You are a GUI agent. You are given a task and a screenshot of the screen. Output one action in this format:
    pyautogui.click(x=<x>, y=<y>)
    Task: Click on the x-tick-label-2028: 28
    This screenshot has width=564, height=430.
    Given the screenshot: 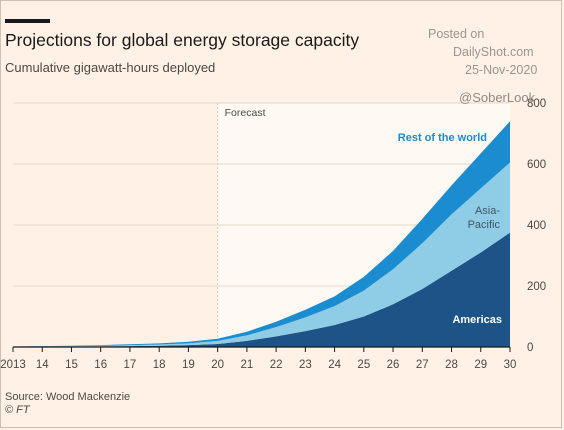 What is the action you would take?
    pyautogui.click(x=451, y=365)
    